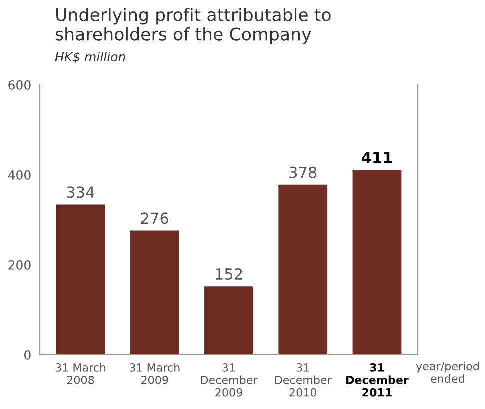  What do you see at coordinates (377, 158) in the screenshot?
I see `data-label: 411` at bounding box center [377, 158].